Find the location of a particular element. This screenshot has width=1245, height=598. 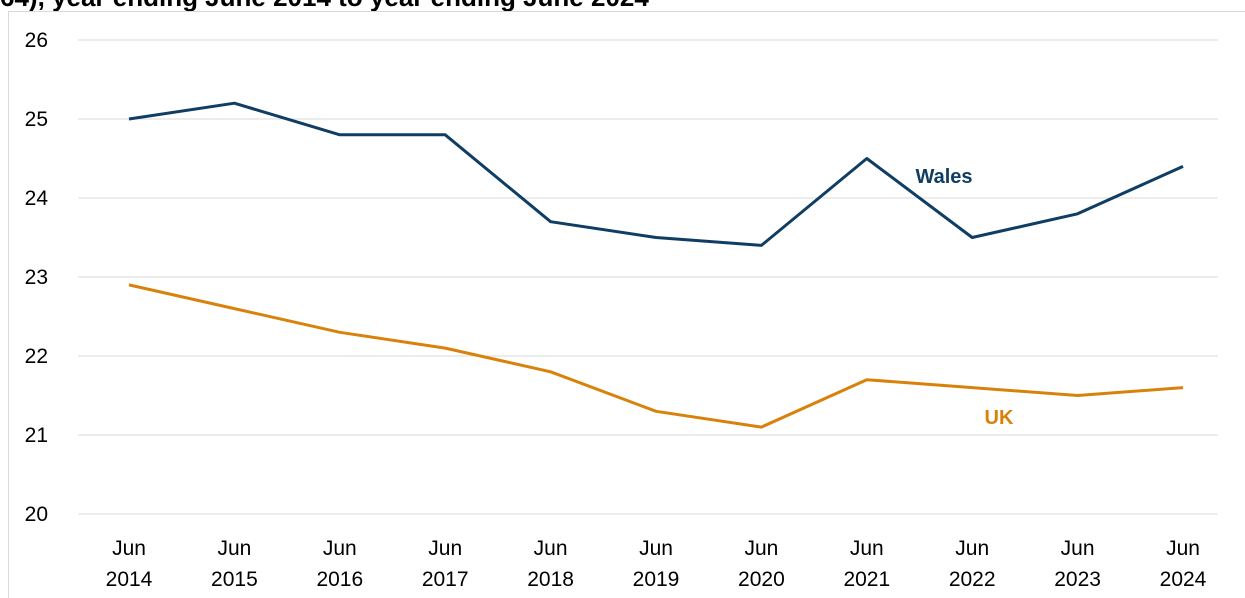

x-tick-label: Jun 2015 is located at coordinates (234, 564).